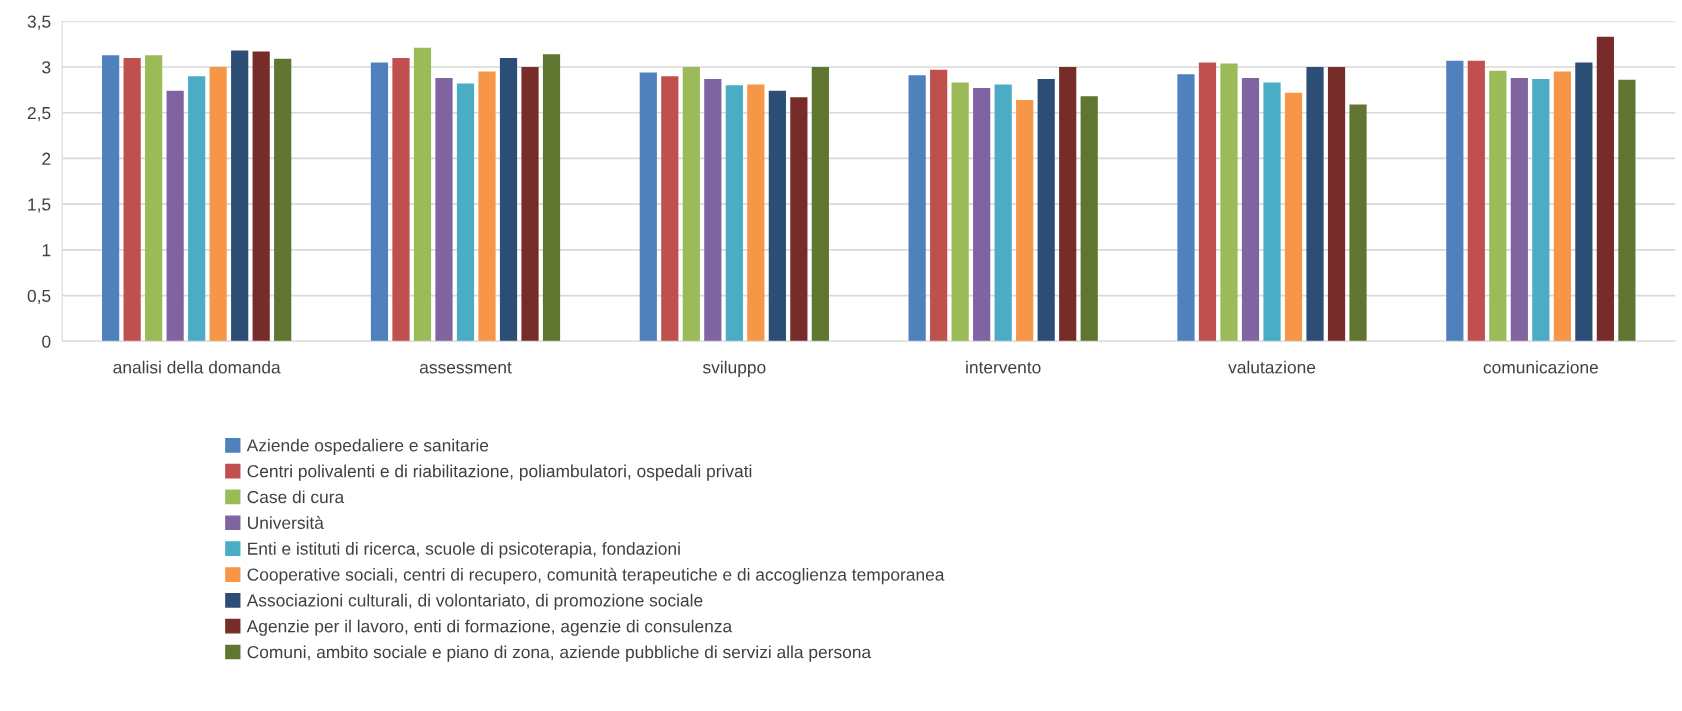  I want to click on x-tick-label: assessment, so click(465, 368).